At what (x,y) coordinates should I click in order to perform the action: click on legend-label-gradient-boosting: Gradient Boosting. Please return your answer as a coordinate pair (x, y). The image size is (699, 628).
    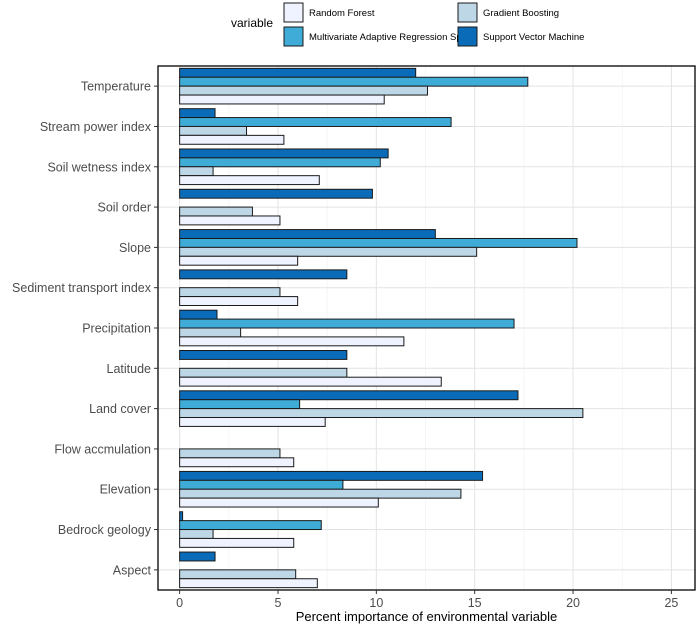
    Looking at the image, I should click on (521, 13).